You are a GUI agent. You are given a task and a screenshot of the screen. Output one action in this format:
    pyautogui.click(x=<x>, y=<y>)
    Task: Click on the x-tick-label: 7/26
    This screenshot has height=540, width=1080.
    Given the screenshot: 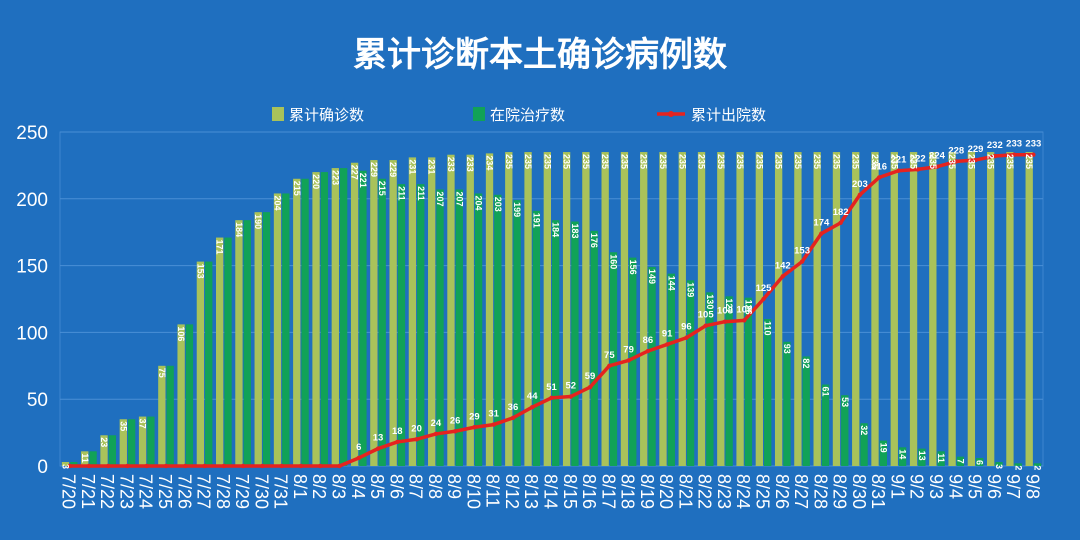 What is the action you would take?
    pyautogui.click(x=184, y=491)
    